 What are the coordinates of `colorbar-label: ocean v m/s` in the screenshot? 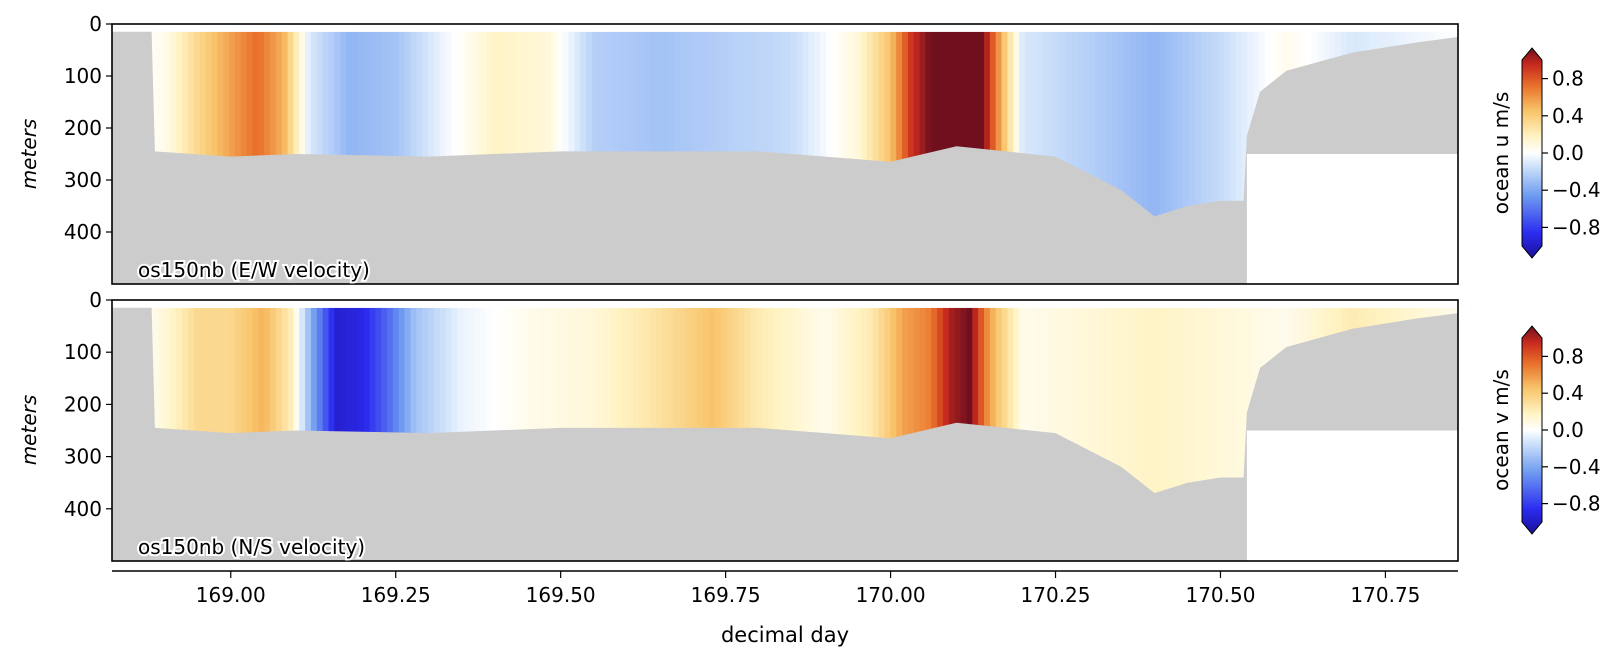 It's located at (1501, 430).